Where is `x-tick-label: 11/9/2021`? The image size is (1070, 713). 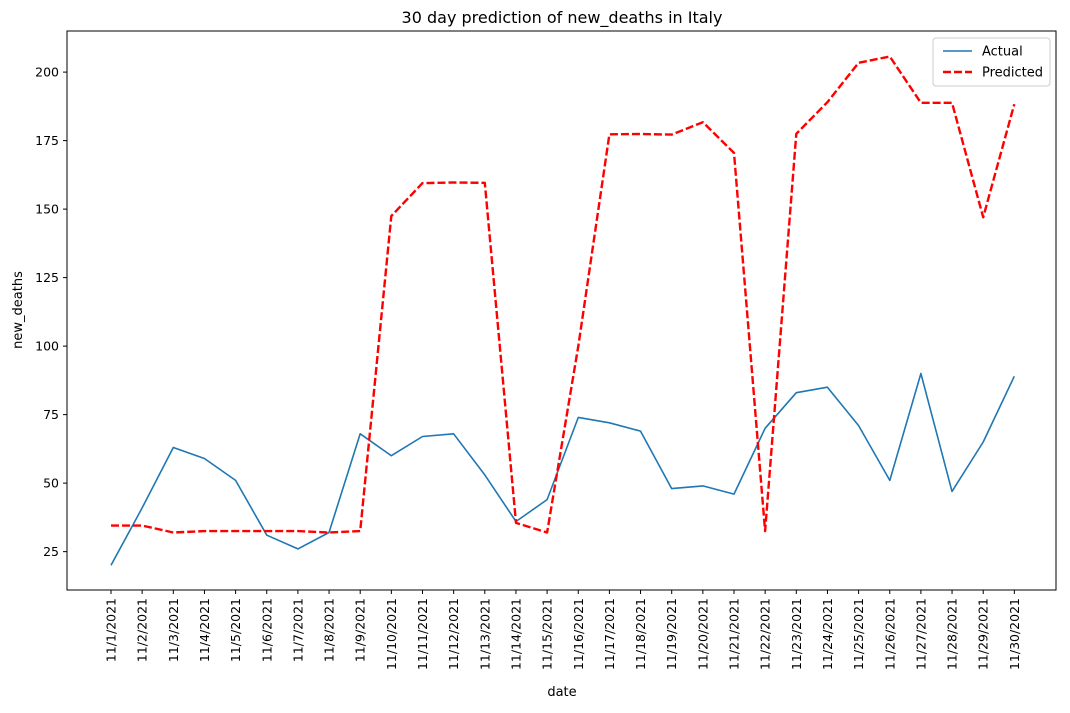
x-tick-label: 11/9/2021 is located at coordinates (360, 630).